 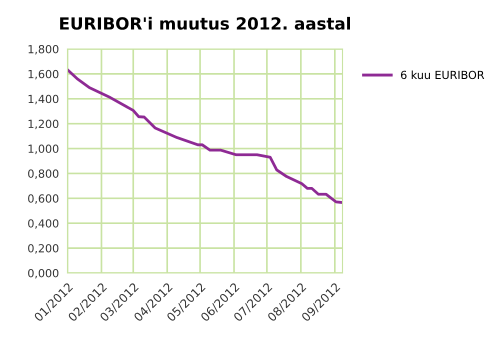 What do you see at coordinates (442, 75) in the screenshot?
I see `legend-label: 6 kuu EURIBOR` at bounding box center [442, 75].